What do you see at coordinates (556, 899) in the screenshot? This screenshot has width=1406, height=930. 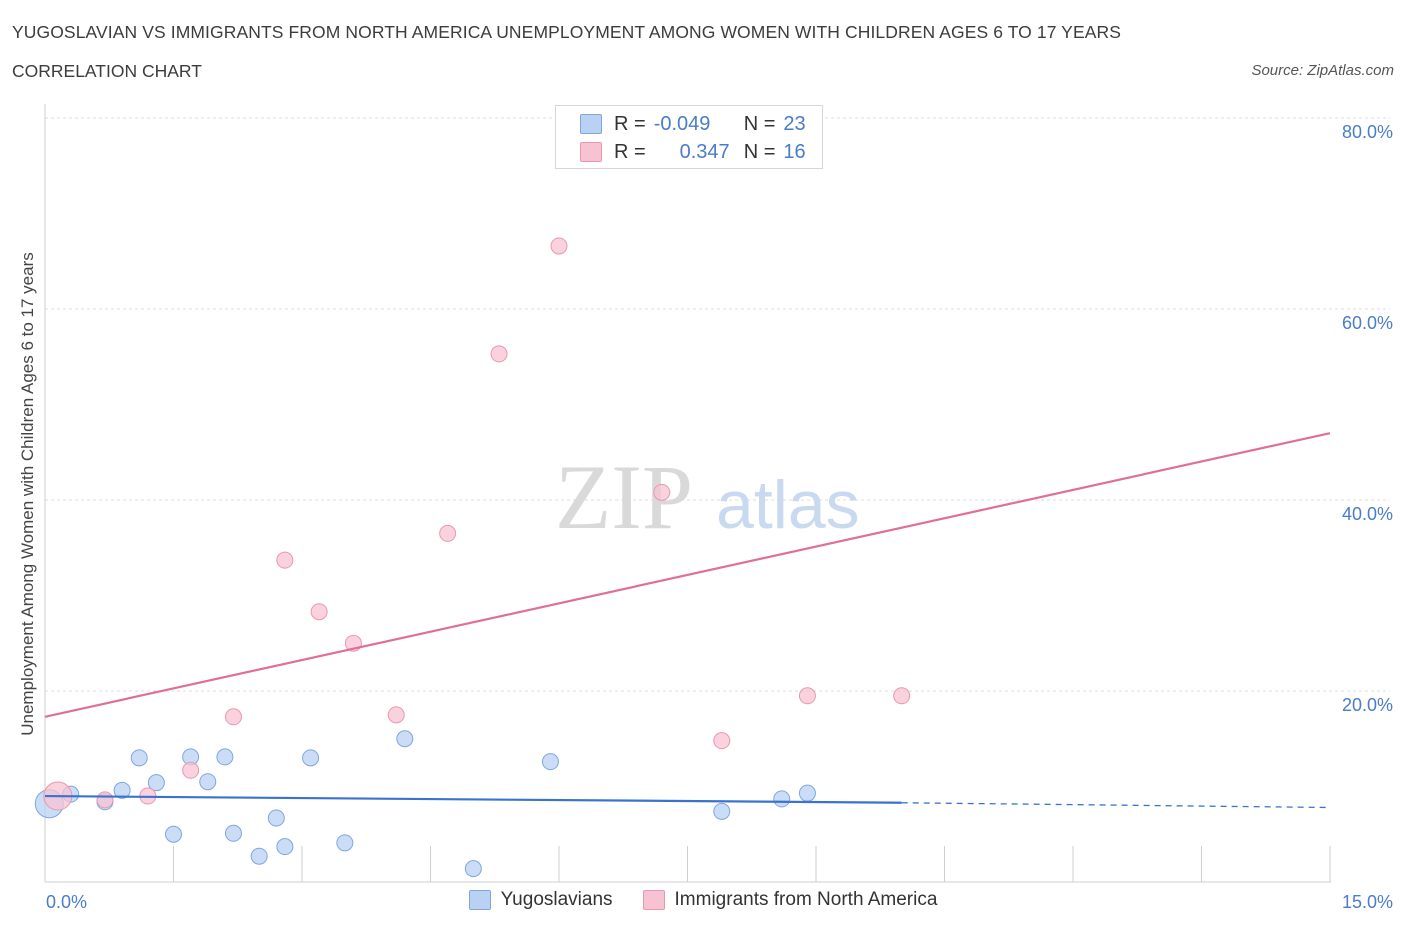 I see `legend-label: Yugoslavians` at bounding box center [556, 899].